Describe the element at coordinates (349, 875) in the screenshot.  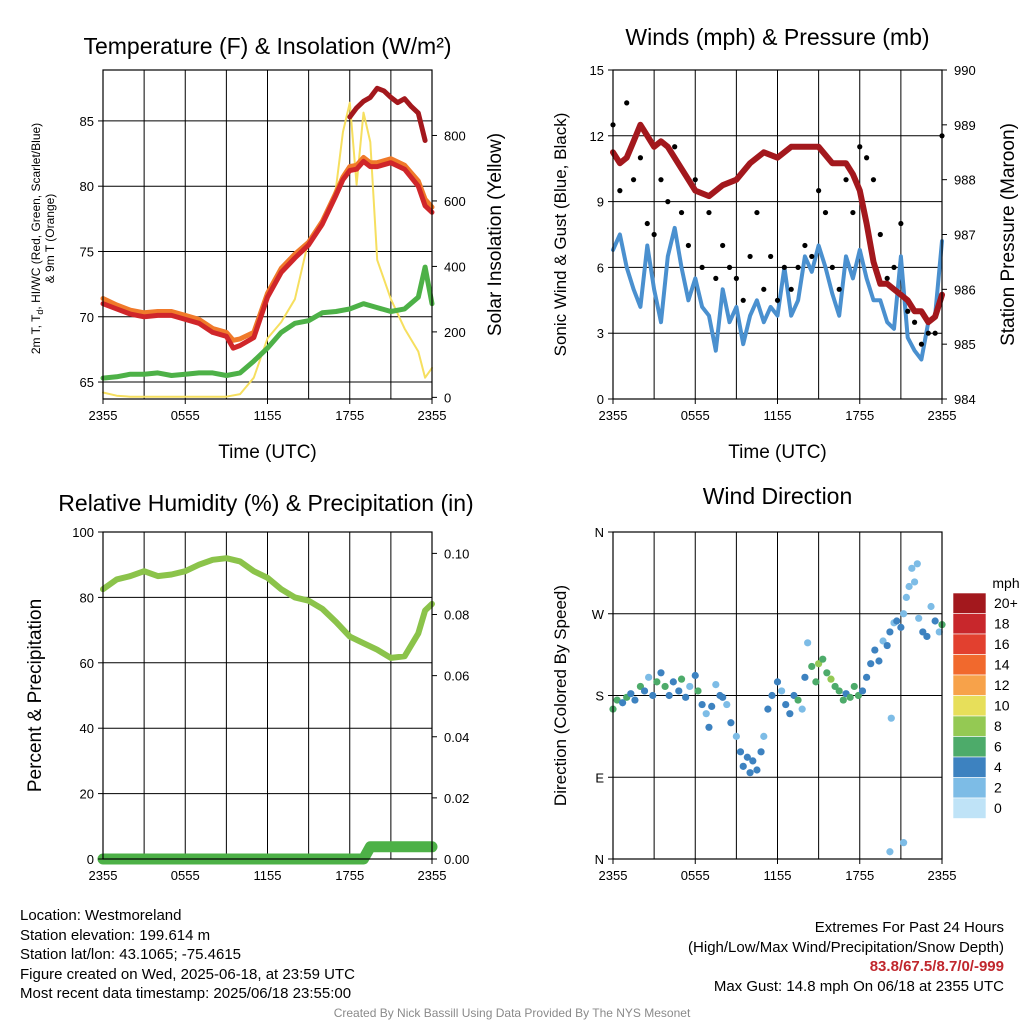
I see `rh-x-tick-label: 1755` at that location.